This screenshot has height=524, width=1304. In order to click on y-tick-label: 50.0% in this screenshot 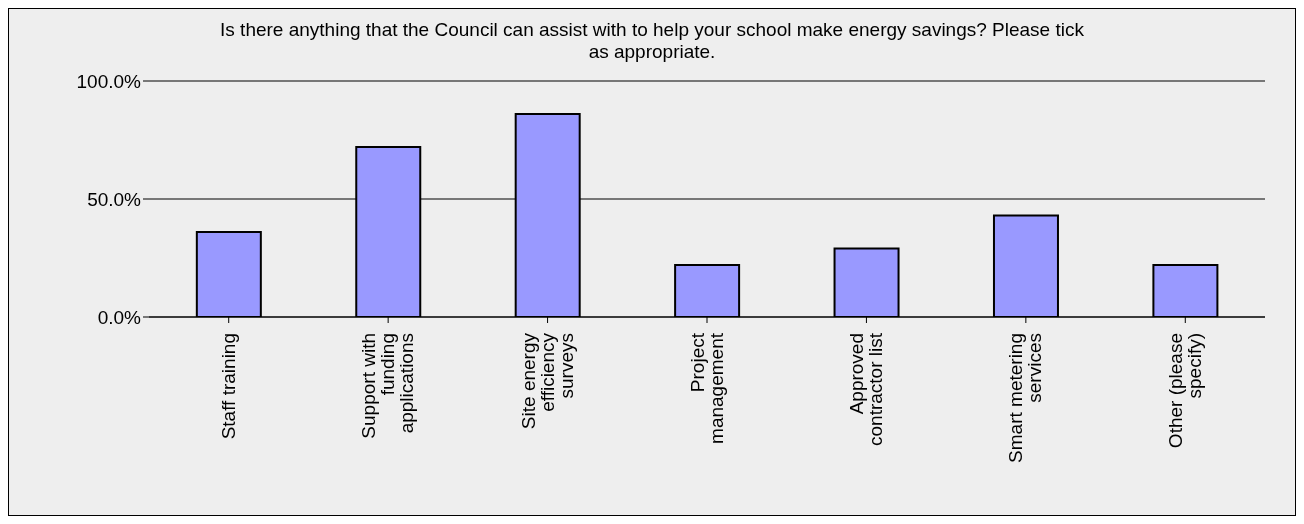, I will do `click(114, 199)`.